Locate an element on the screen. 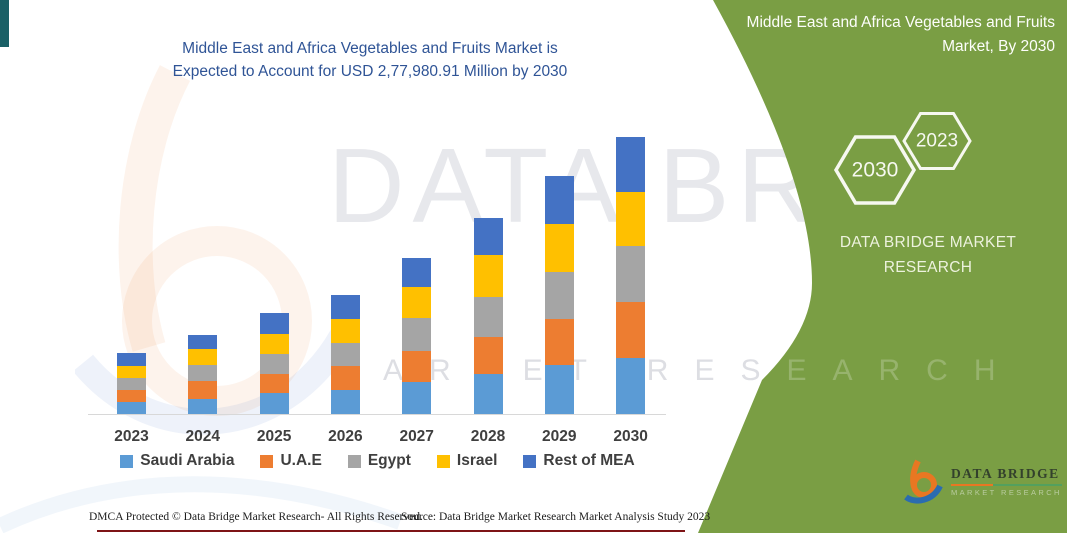 Image resolution: width=1067 pixels, height=533 pixels. x-axis-label-2026: 2026 is located at coordinates (345, 436).